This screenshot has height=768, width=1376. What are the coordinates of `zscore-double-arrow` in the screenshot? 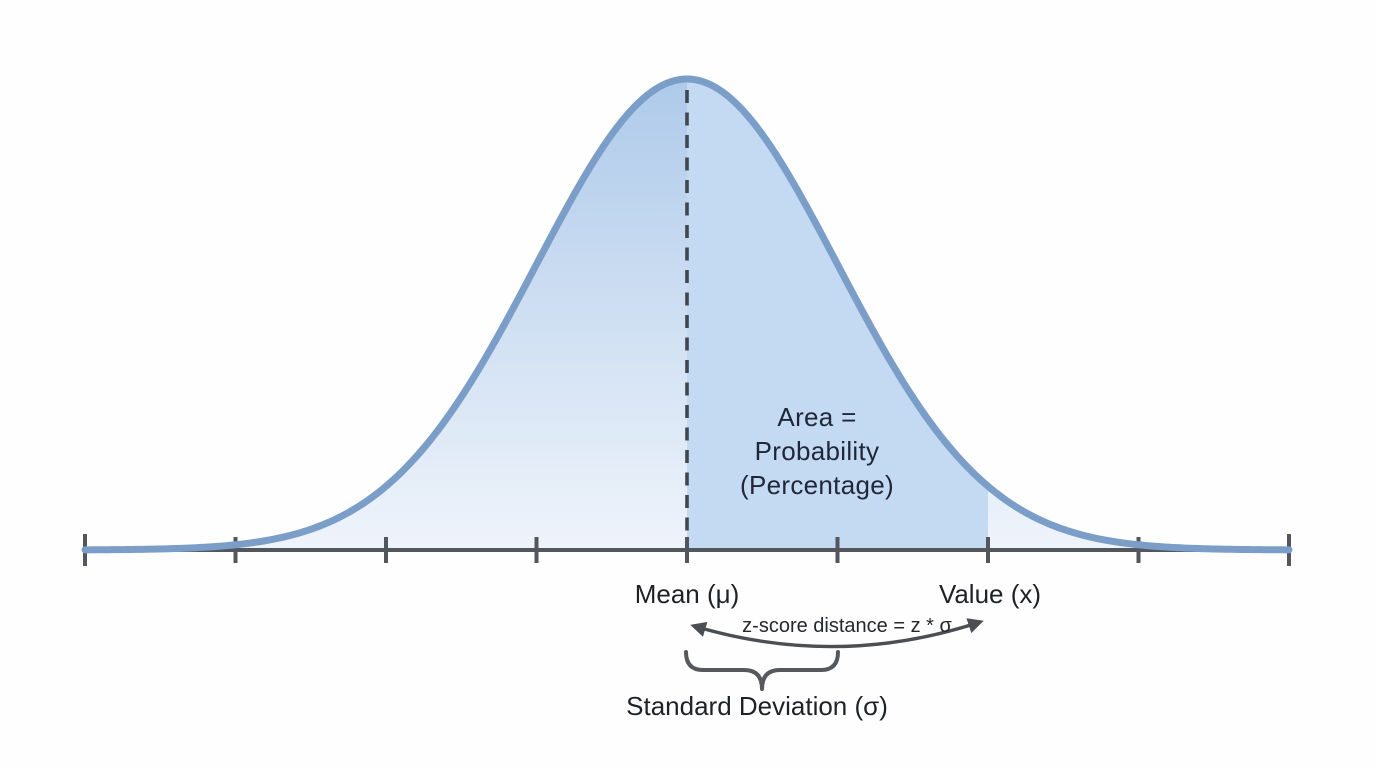 It's located at (837, 633).